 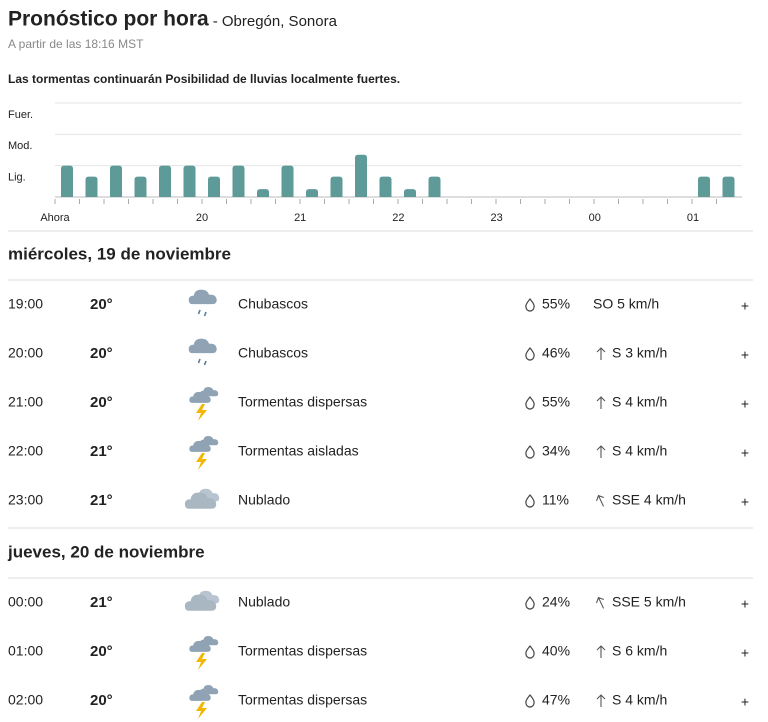 I want to click on precip: 34%, so click(x=556, y=451).